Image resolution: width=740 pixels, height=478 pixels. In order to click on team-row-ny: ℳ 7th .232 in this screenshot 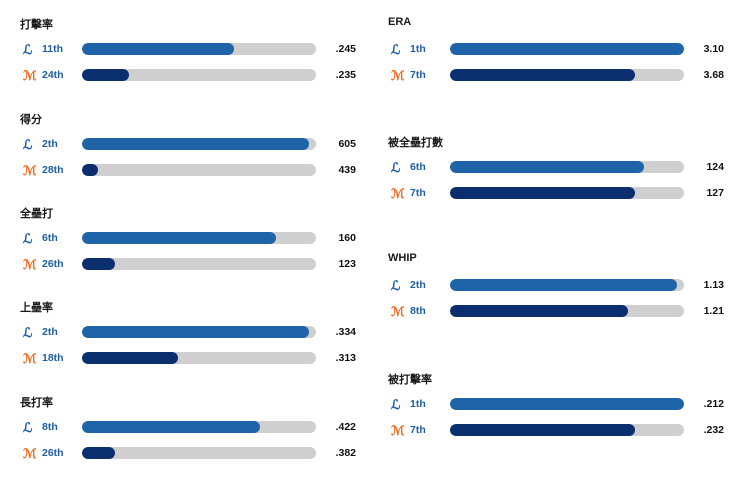, I will do `click(370, 430)`.